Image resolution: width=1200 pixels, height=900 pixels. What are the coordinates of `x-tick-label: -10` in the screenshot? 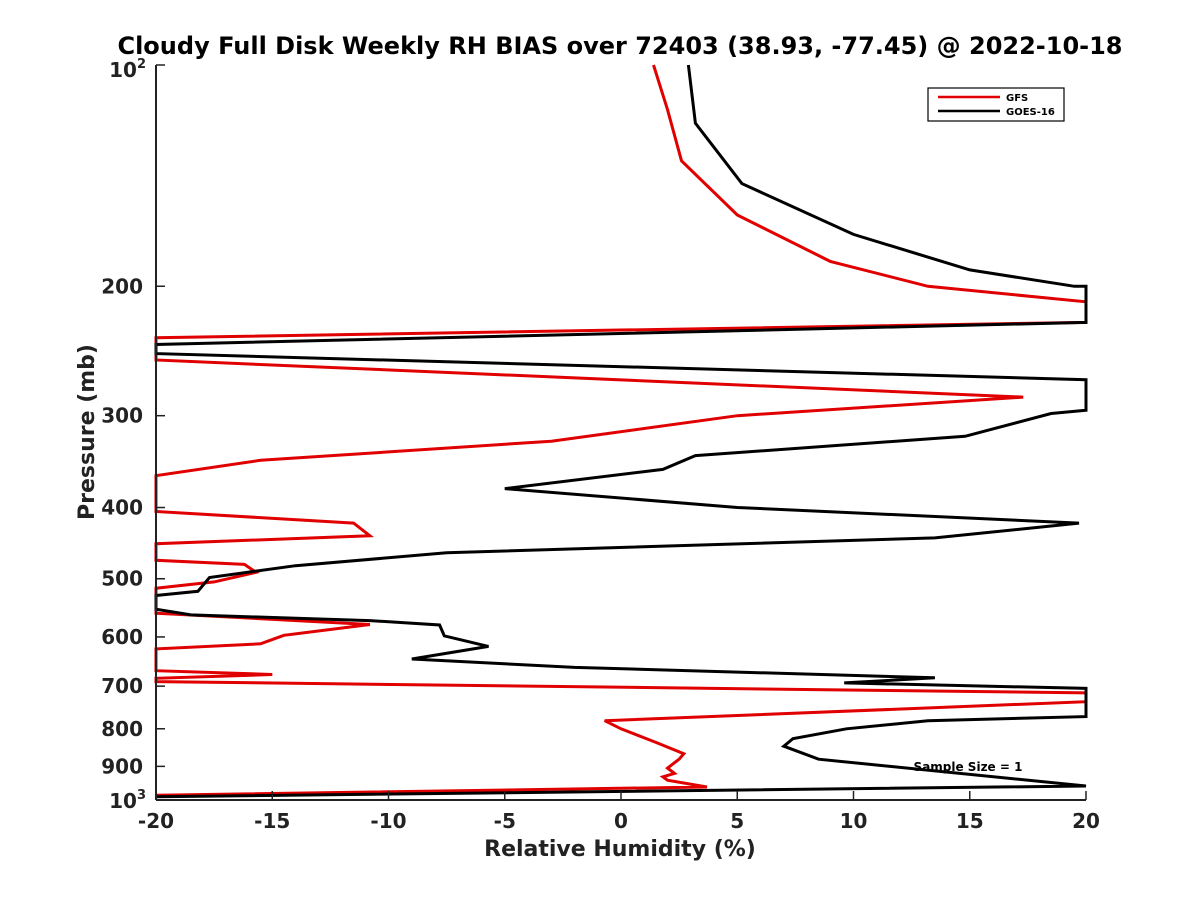 It's located at (388, 821).